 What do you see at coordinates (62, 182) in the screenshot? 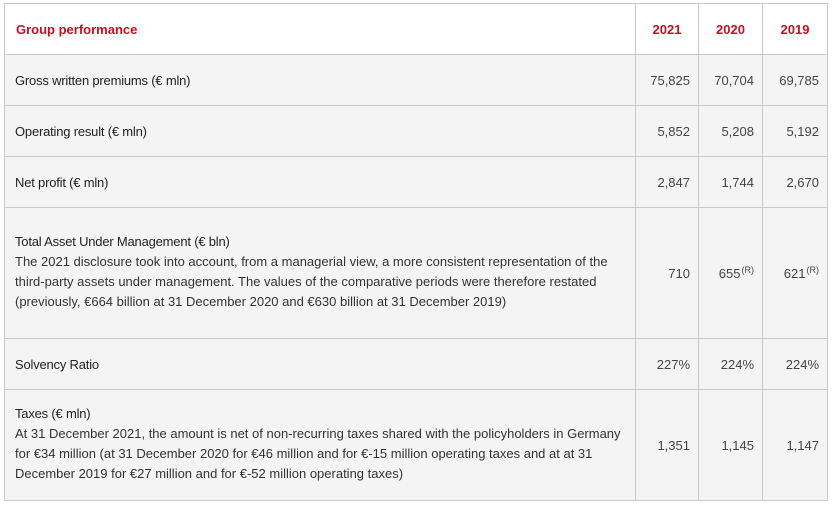
I see `row-label: Net profit (€ mln)` at bounding box center [62, 182].